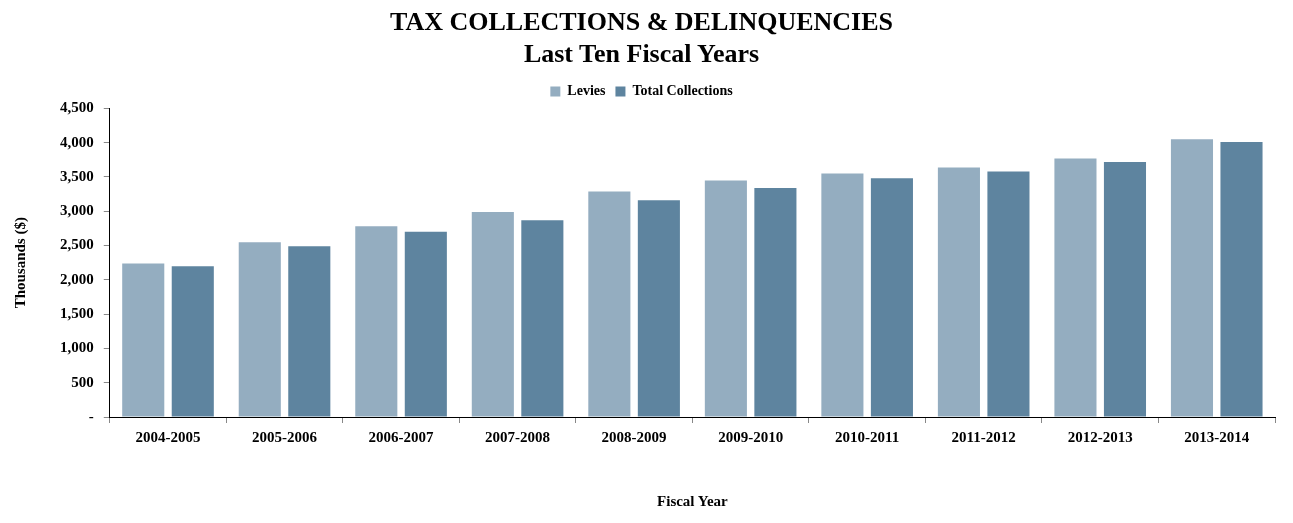 Image resolution: width=1293 pixels, height=523 pixels. What do you see at coordinates (401, 436) in the screenshot?
I see `x-tick-label: 2006-2007` at bounding box center [401, 436].